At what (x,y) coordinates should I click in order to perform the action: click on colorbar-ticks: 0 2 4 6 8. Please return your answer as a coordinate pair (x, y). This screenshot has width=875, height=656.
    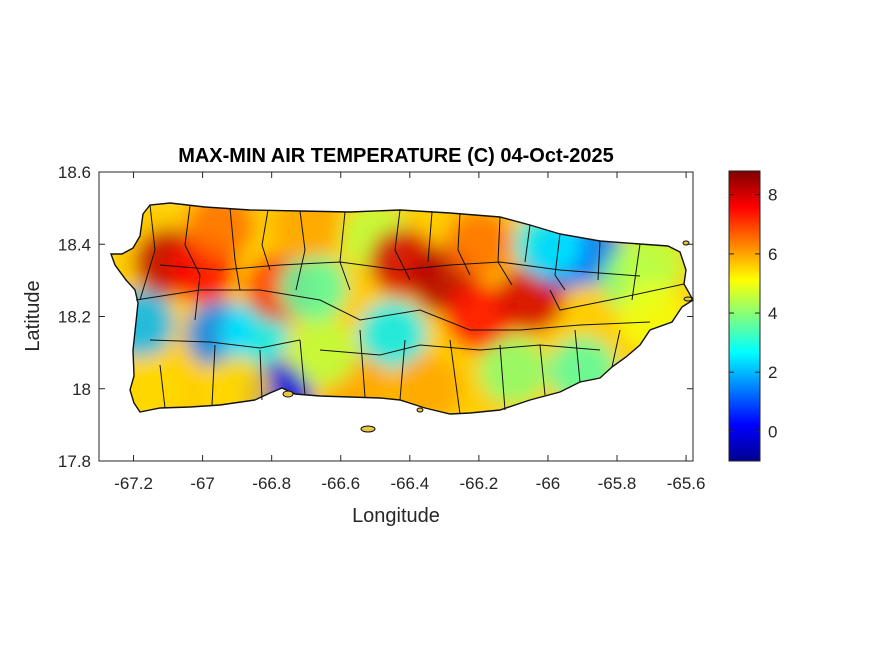
    Looking at the image, I should click on (753, 313).